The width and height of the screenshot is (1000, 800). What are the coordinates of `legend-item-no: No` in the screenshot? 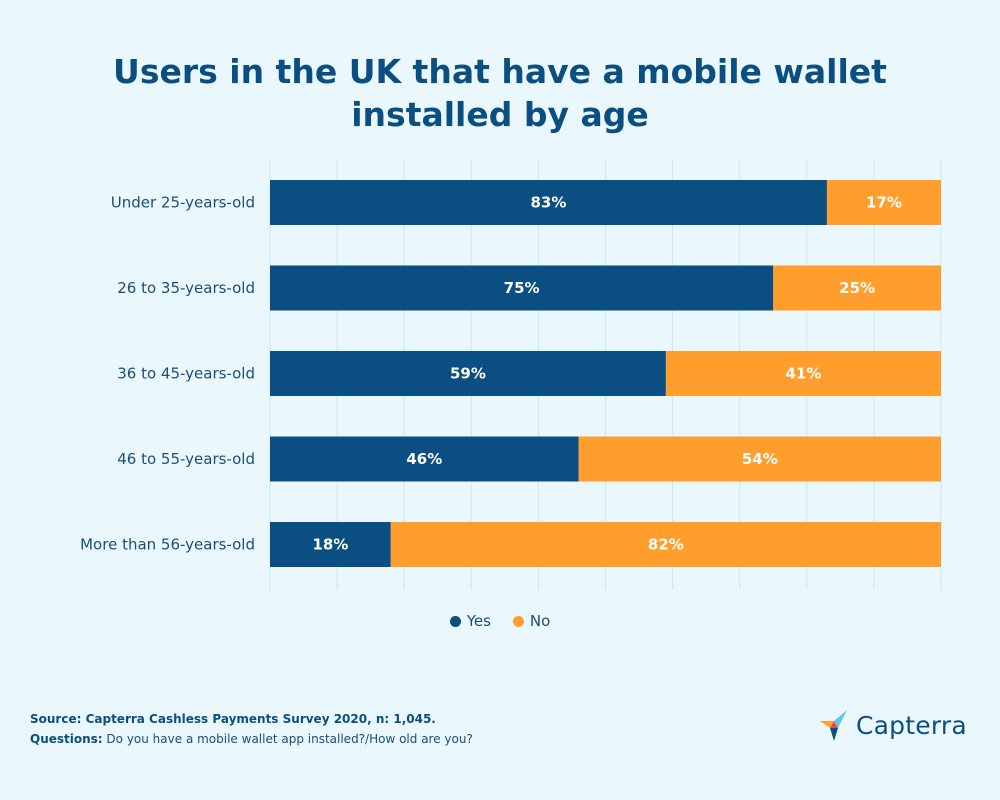 It's located at (531, 621).